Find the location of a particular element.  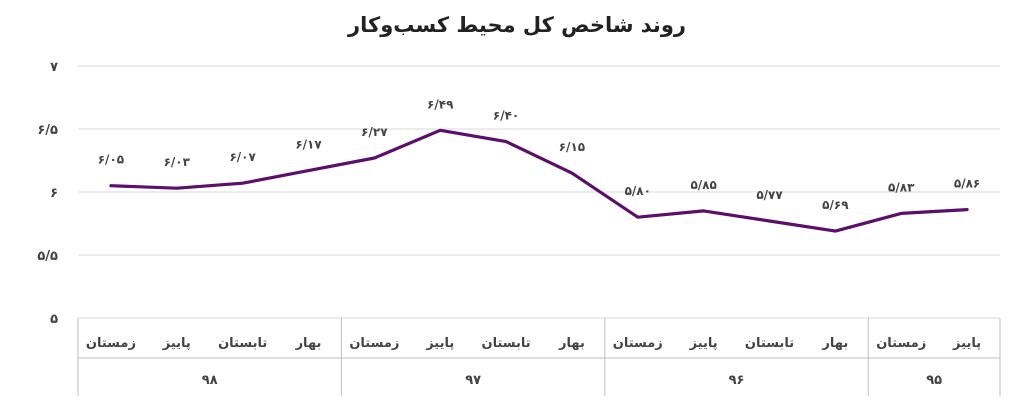

data-label: ۶/۱۵ is located at coordinates (572, 147).